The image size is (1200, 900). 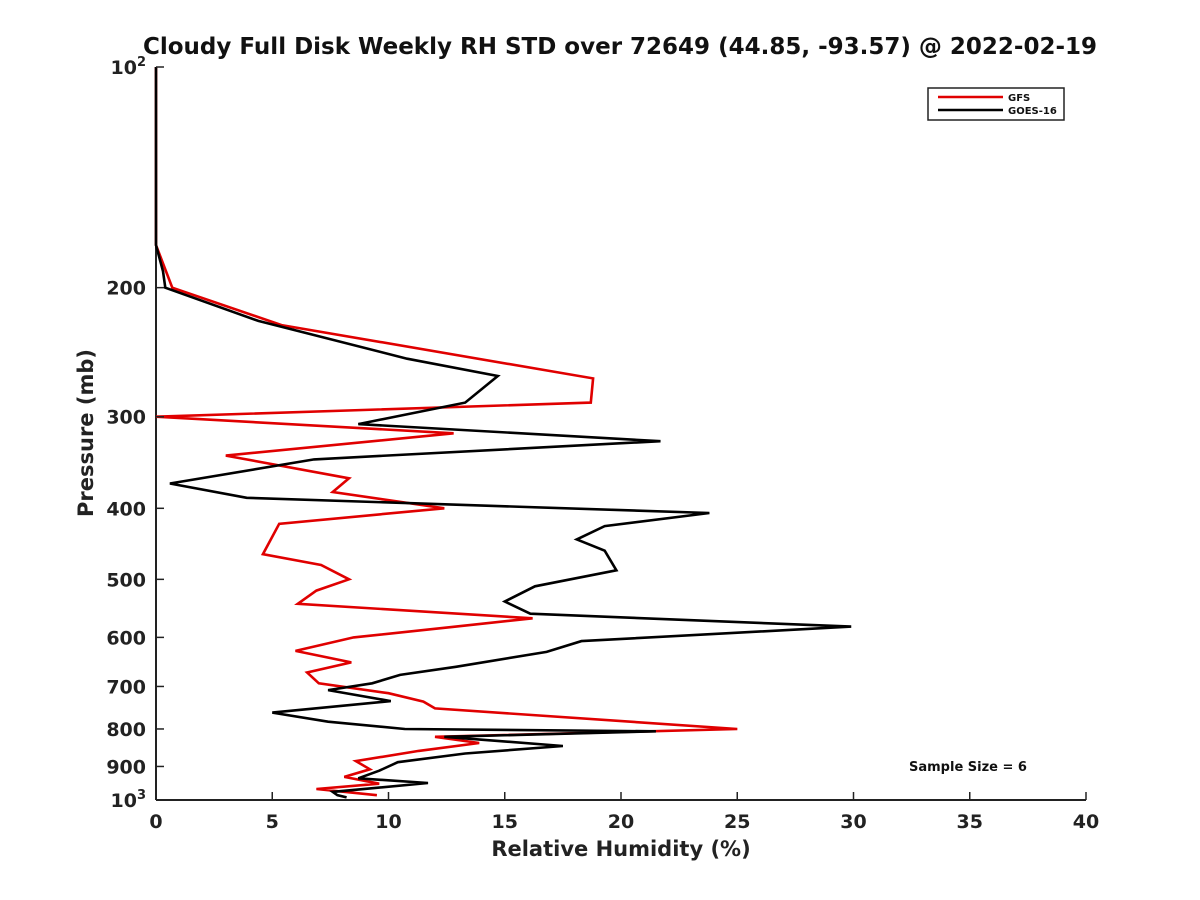 What do you see at coordinates (86, 433) in the screenshot?
I see `y-axis-label: Pressure (mb)` at bounding box center [86, 433].